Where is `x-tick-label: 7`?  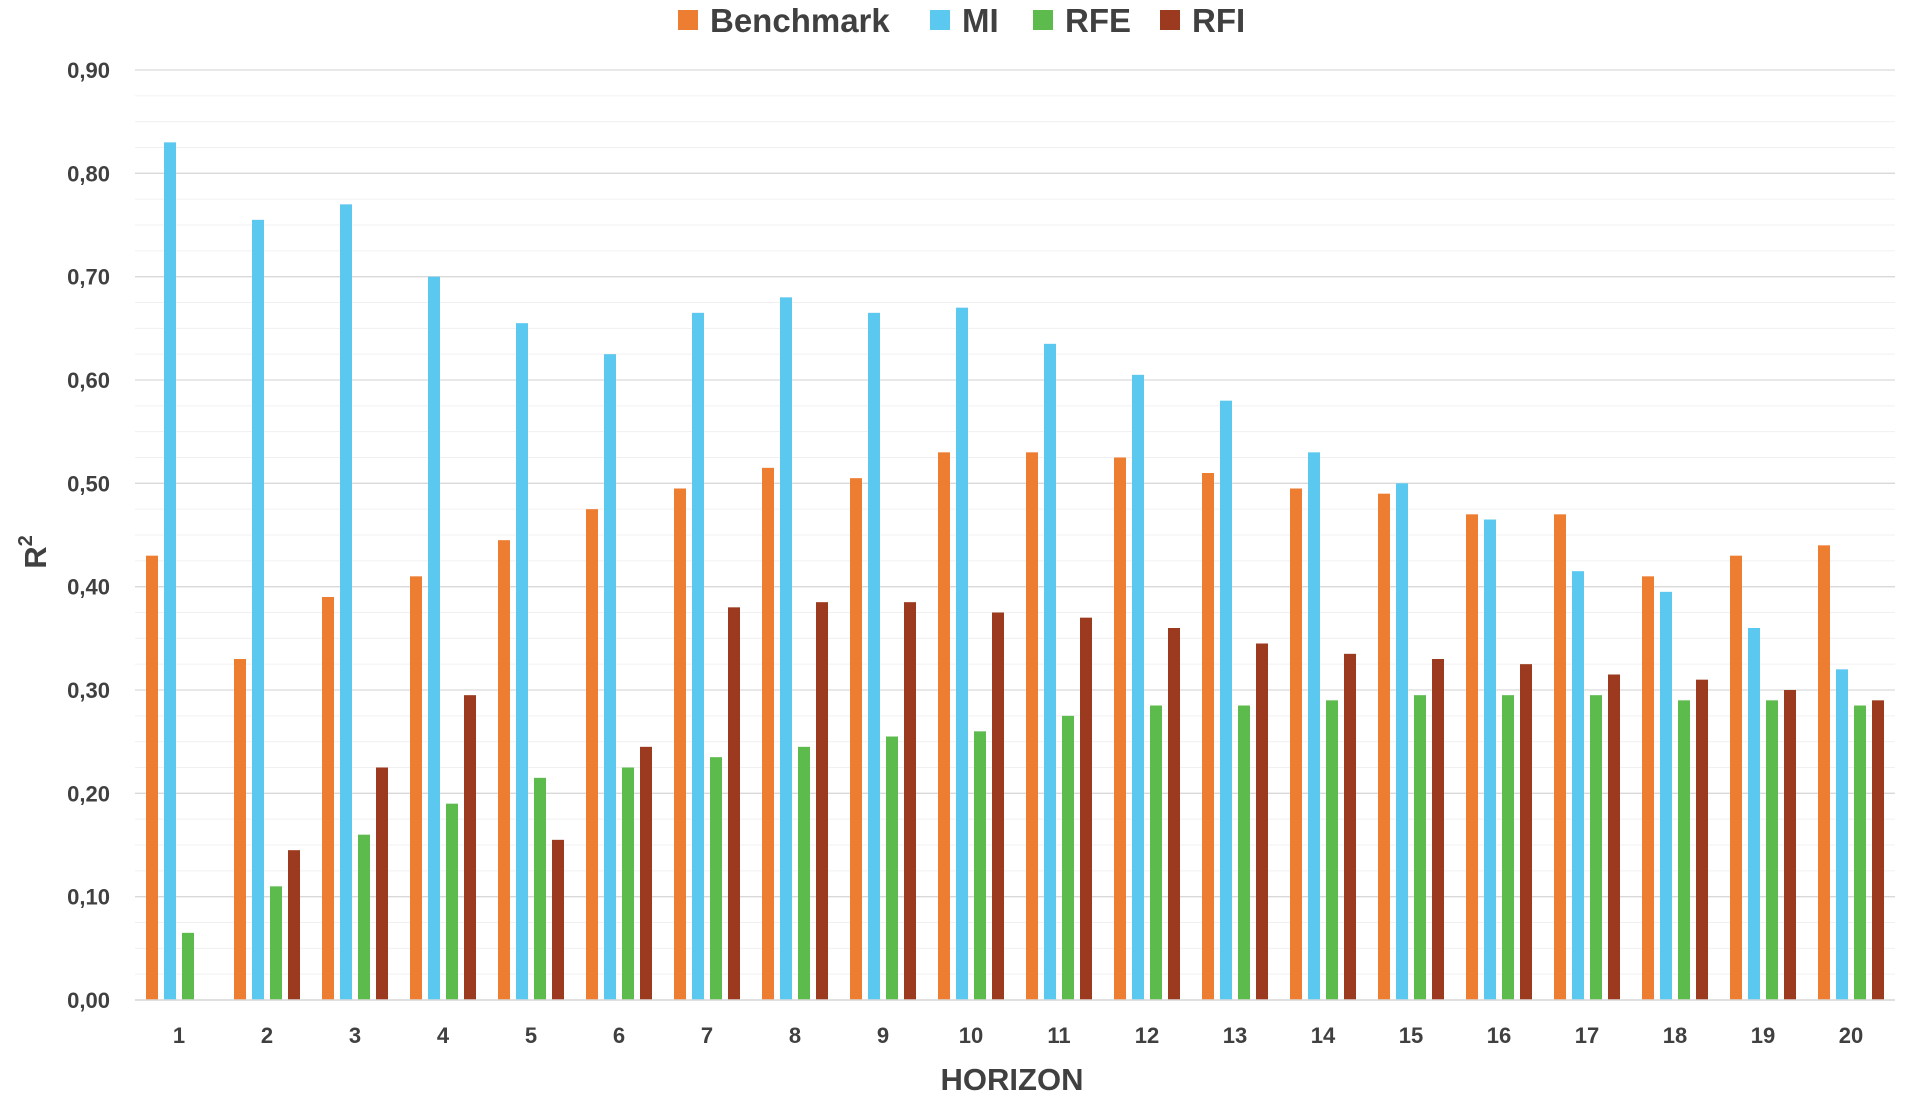 x-tick-label: 7 is located at coordinates (707, 1035).